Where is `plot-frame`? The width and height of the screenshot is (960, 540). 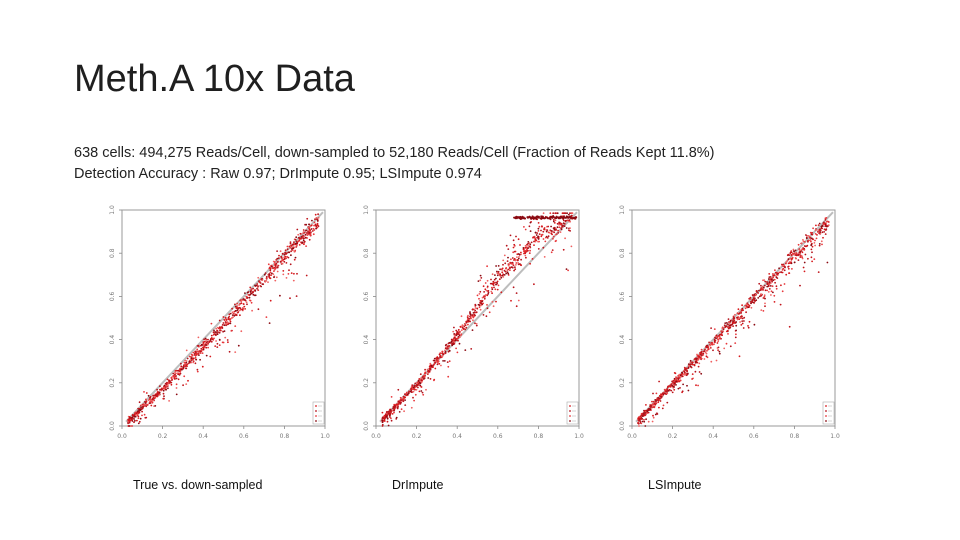 plot-frame is located at coordinates (477, 318).